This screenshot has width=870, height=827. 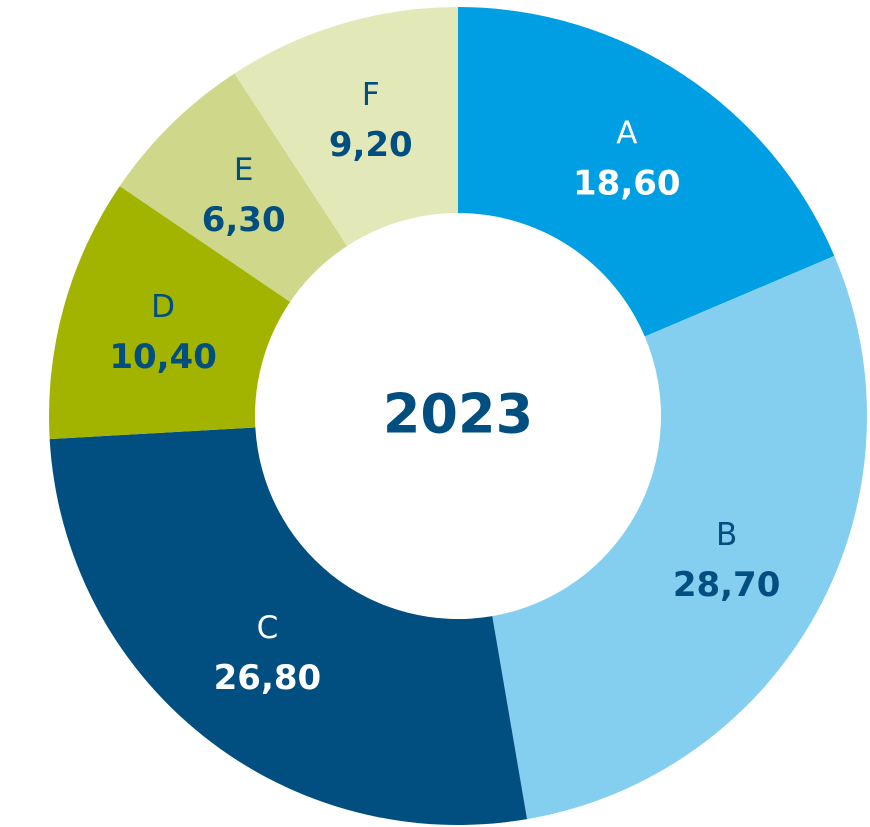 I want to click on center-label: 2023, so click(x=458, y=414).